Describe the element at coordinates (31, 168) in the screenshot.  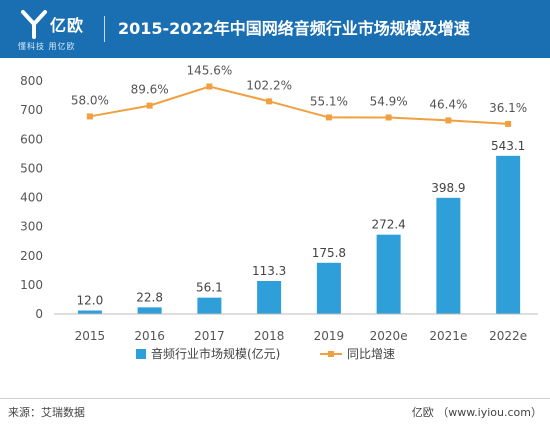
I see `y-tick-label: 500` at that location.